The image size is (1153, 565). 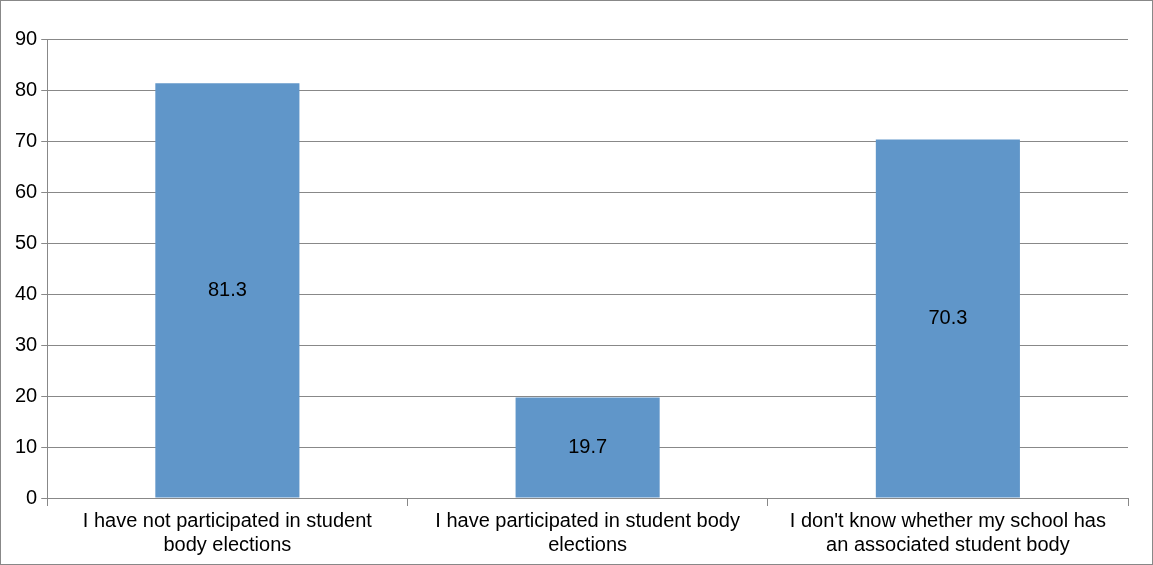 I want to click on y-tick-label: 90, so click(x=26, y=37).